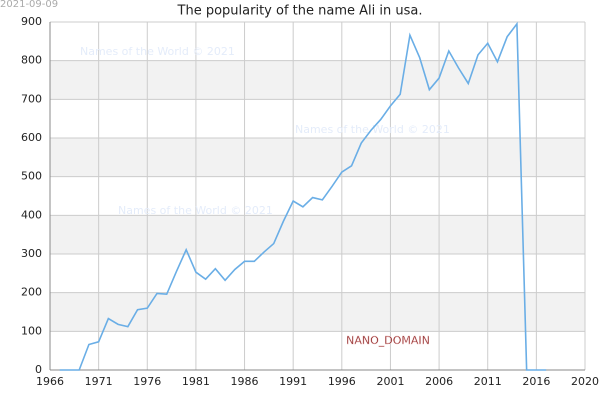  I want to click on x-tick-label: 2006, so click(439, 381).